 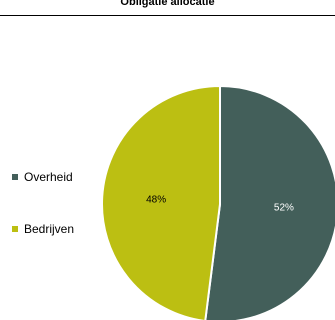 I want to click on pie-labels: 52% 48%, so click(x=220, y=204).